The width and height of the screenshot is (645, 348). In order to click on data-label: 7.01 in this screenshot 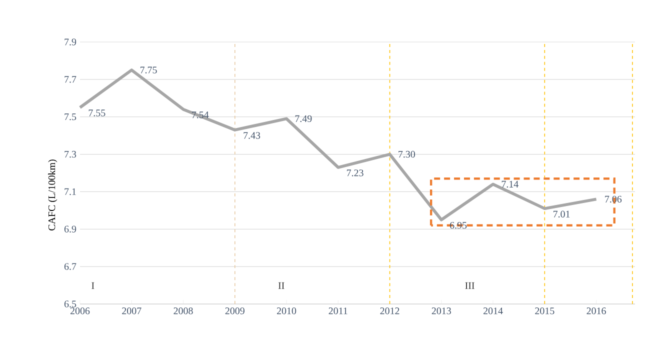, I will do `click(561, 214)`.